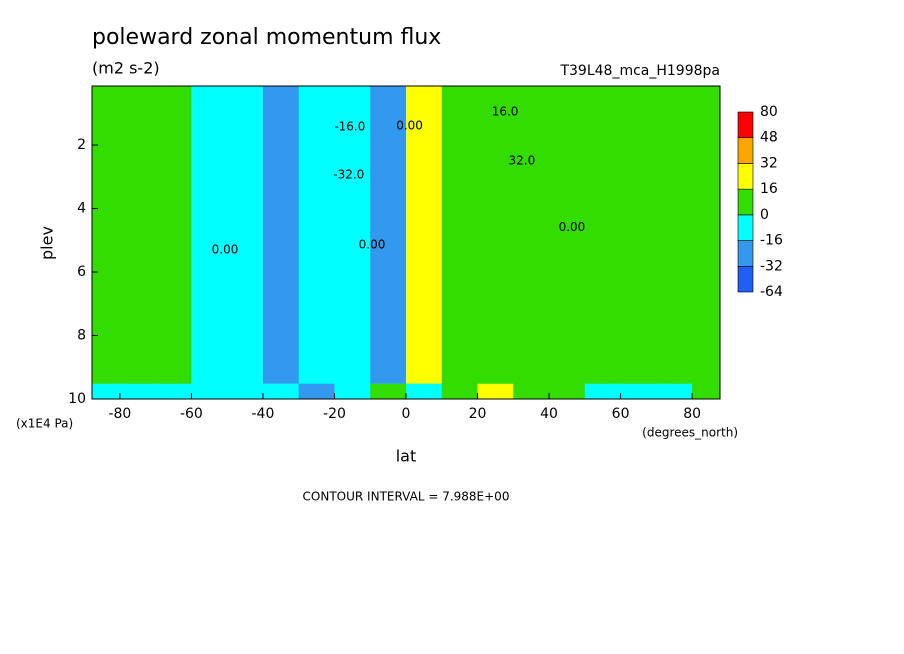  I want to click on x-tick-label: 80, so click(692, 414).